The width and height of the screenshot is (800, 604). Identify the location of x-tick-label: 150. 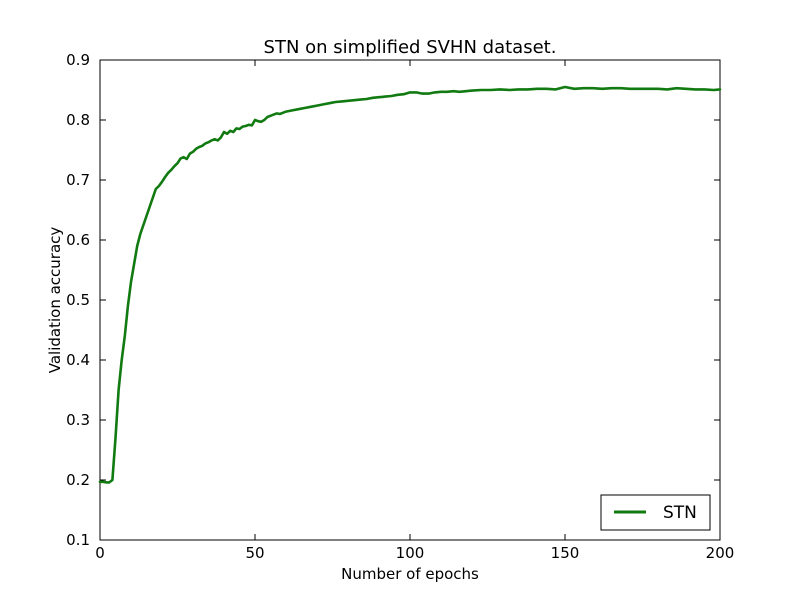
(565, 553).